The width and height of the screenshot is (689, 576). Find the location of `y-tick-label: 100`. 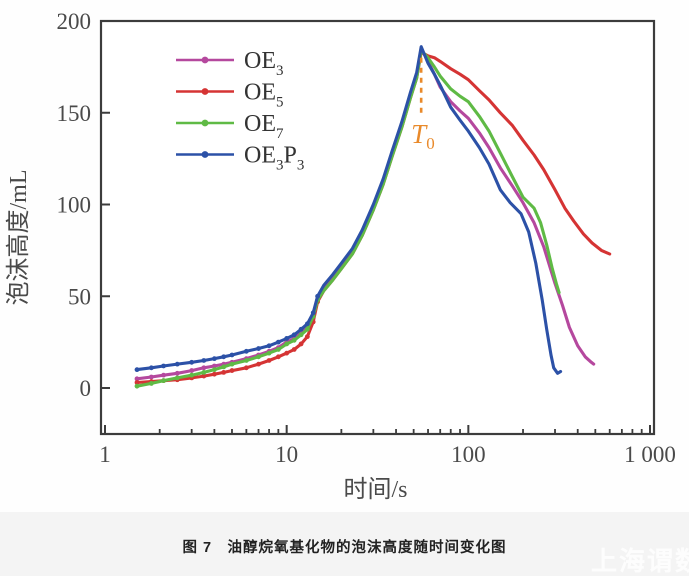

y-tick-label: 100 is located at coordinates (74, 205).